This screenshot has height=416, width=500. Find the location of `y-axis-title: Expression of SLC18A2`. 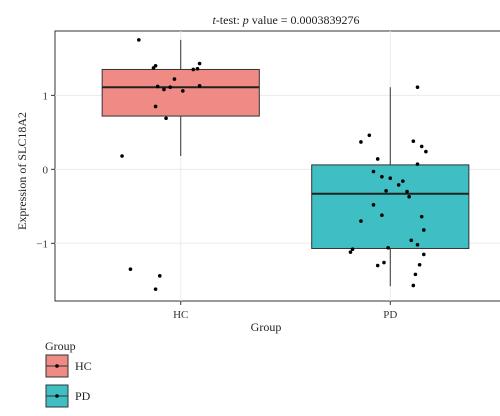

y-axis-title: Expression of SLC18A2 is located at coordinates (22, 171).